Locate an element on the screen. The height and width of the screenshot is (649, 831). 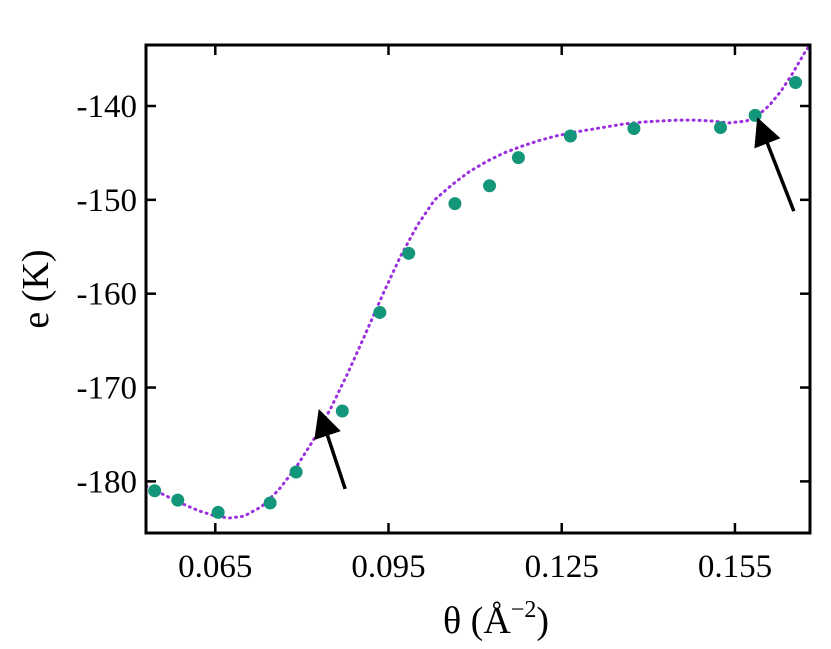
x-axis-label: θ (Å−2) is located at coordinates (496, 619).